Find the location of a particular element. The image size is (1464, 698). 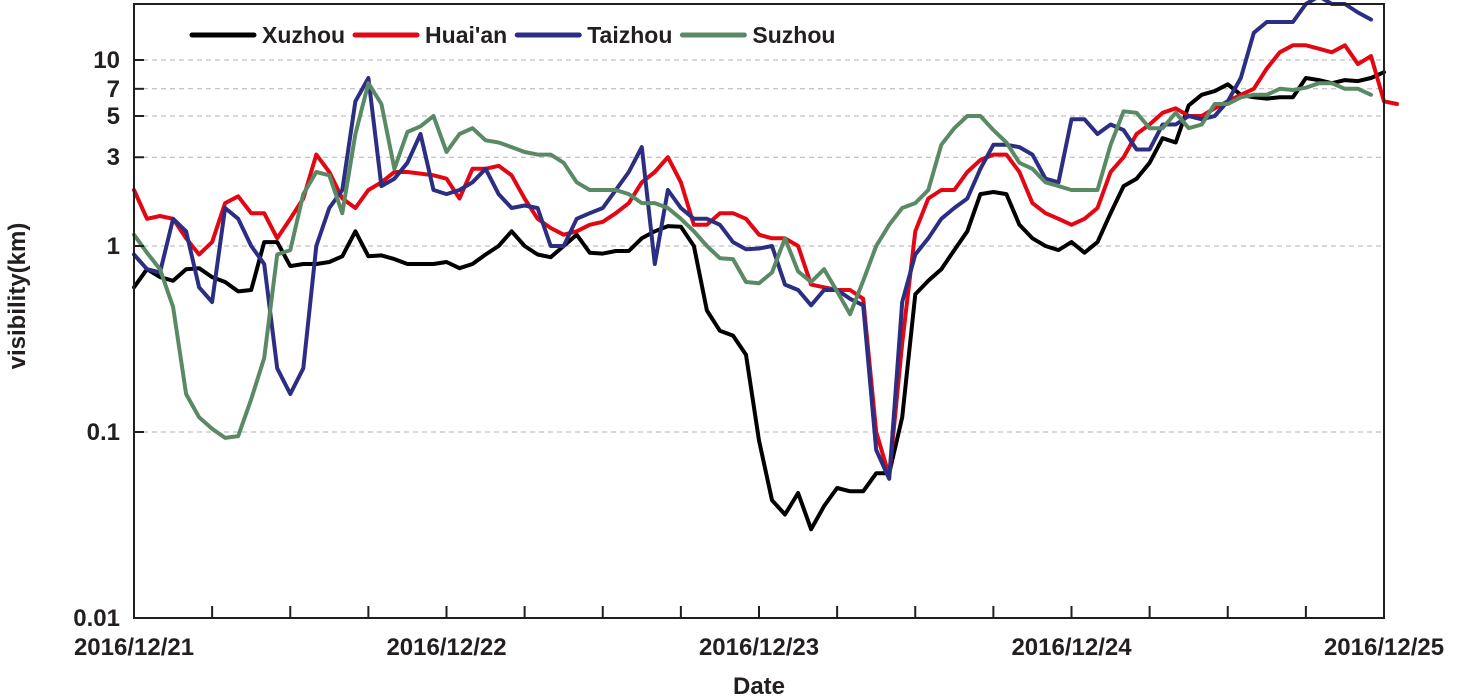

legend-label-suzhou: Suzhou is located at coordinates (793, 35).